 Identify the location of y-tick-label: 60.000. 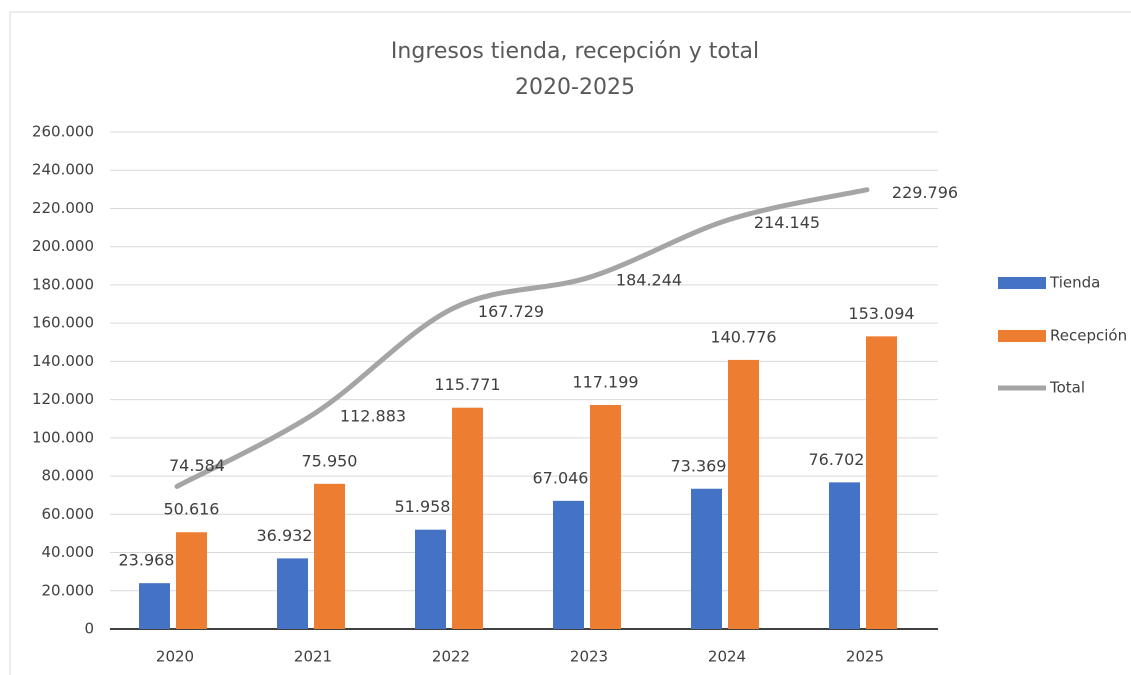
(68, 514).